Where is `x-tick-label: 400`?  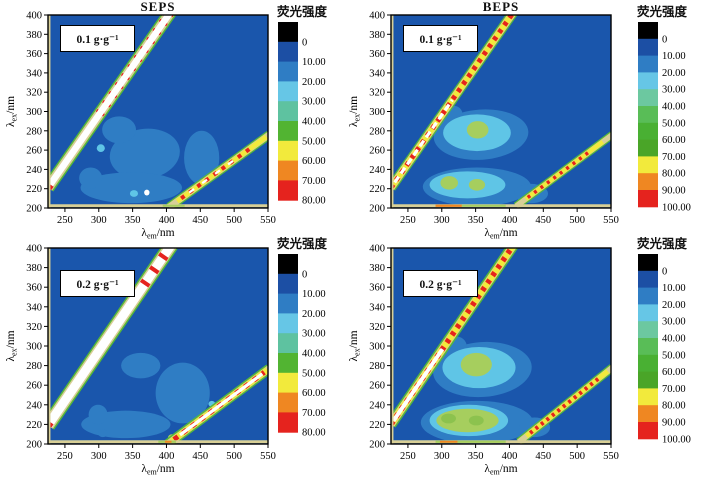 x-tick-label: 400 is located at coordinates (510, 220).